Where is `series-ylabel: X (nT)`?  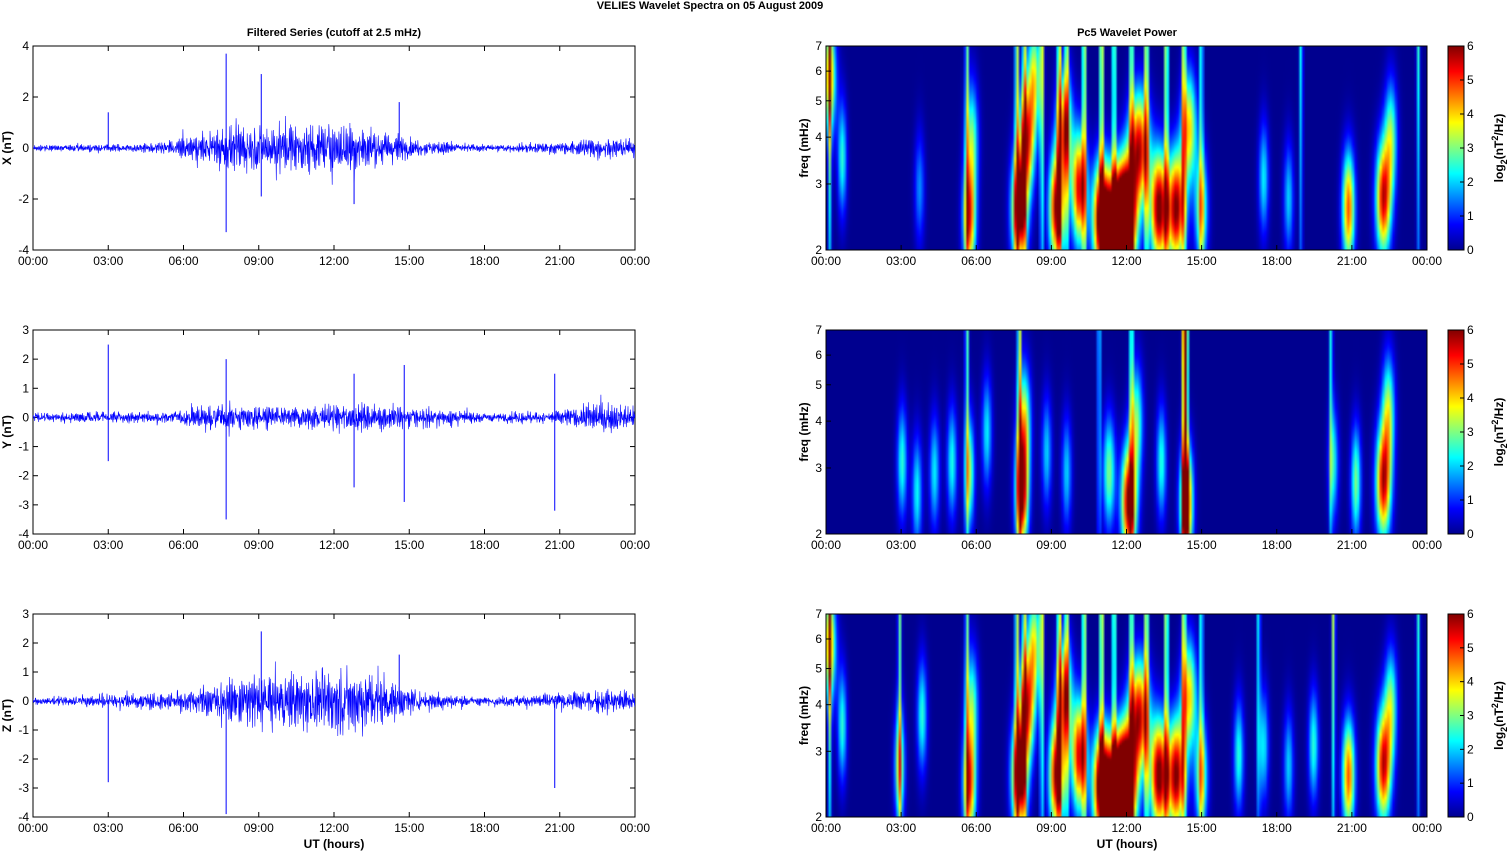
series-ylabel: X (nT) is located at coordinates (7, 148).